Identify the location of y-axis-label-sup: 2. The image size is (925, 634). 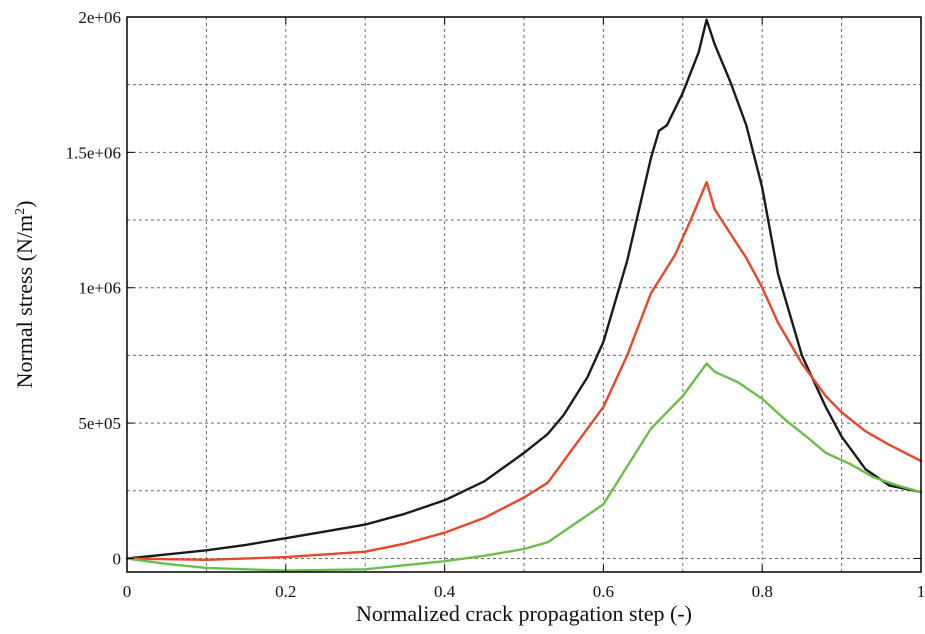
(20, 211).